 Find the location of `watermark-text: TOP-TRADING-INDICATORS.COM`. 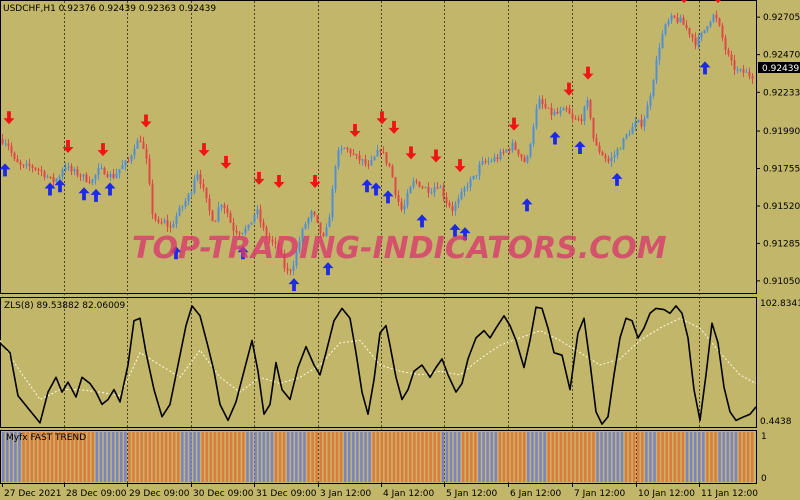

watermark-text: TOP-TRADING-INDICATORS.COM is located at coordinates (399, 248).